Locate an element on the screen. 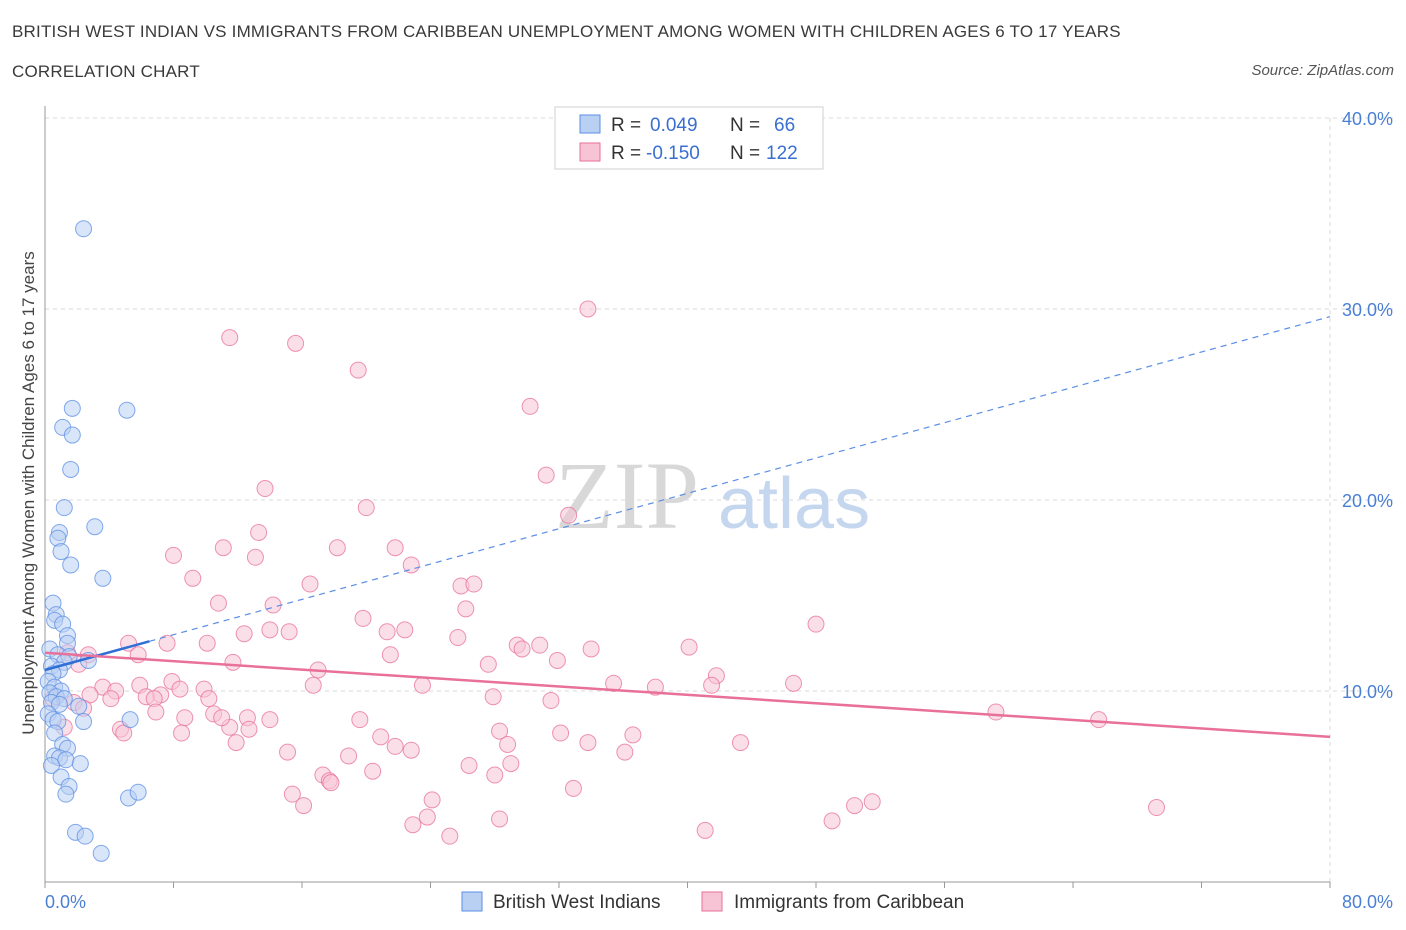 Image resolution: width=1406 pixels, height=930 pixels. trend-line-pink is located at coordinates (687, 695).